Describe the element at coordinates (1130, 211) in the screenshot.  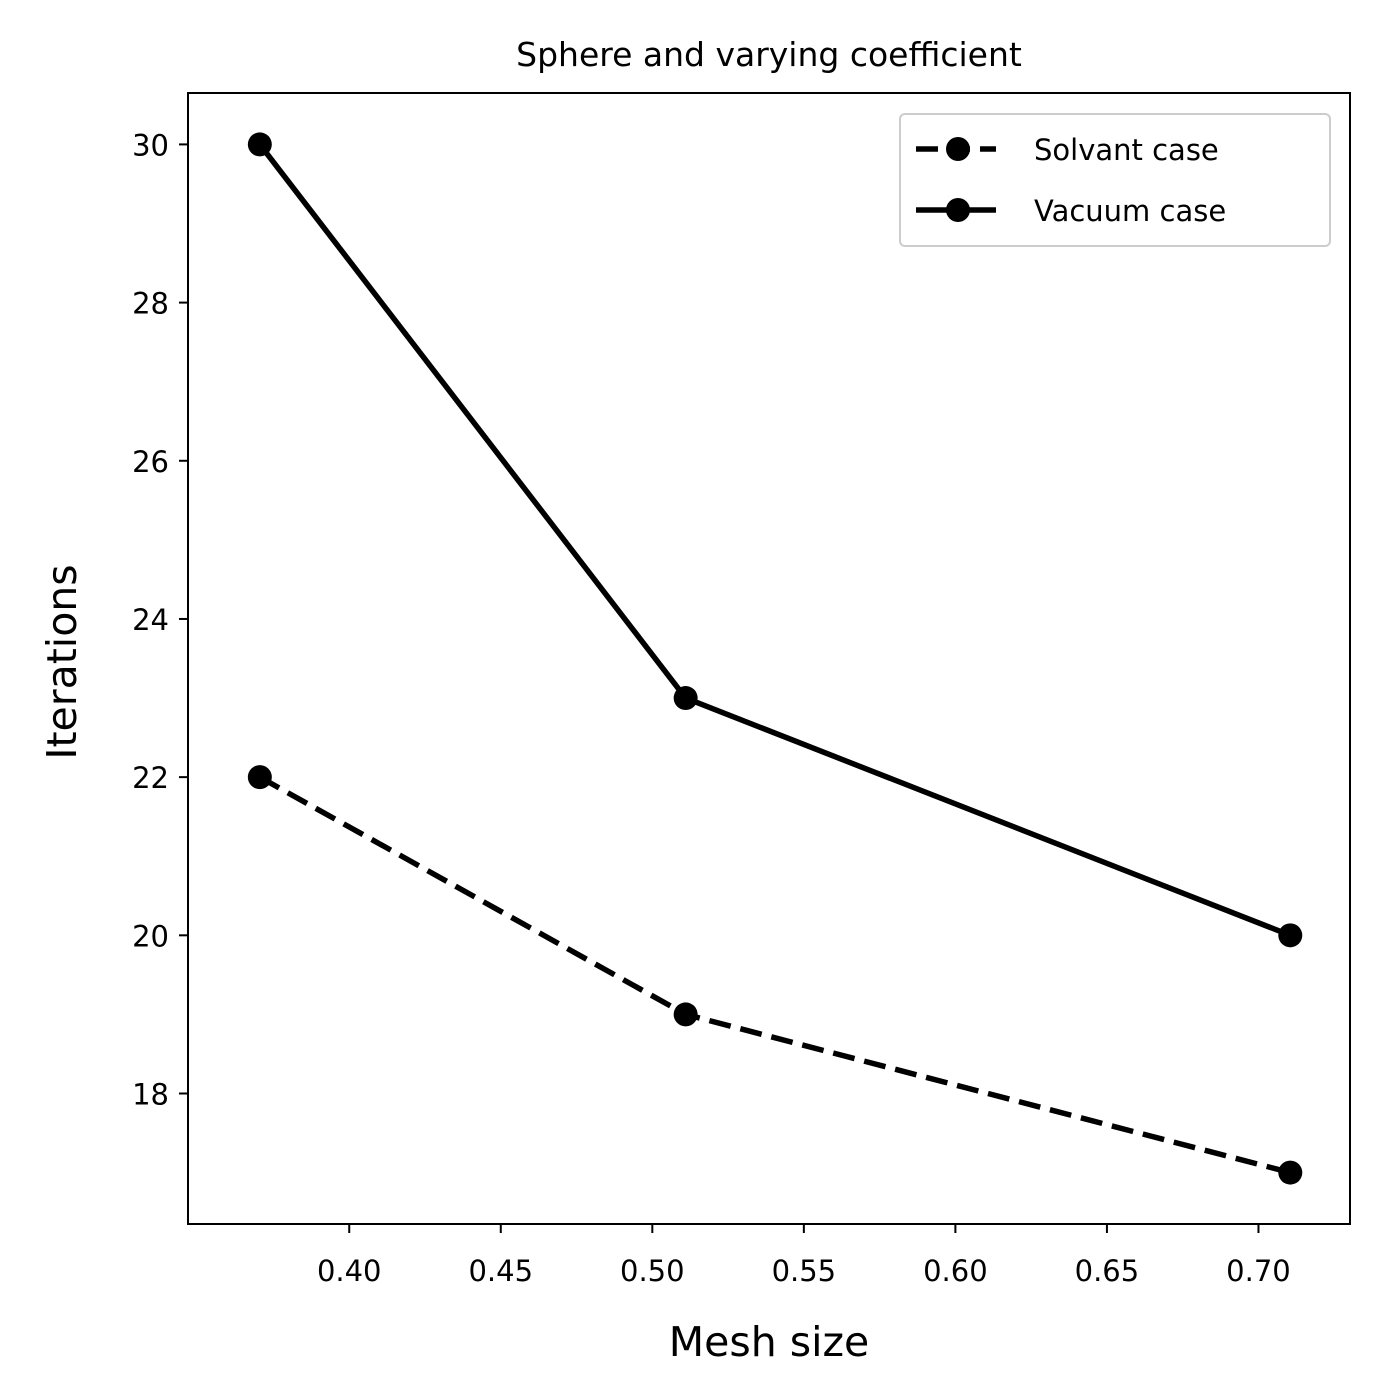
I see `legend-label: Vacuum case` at that location.